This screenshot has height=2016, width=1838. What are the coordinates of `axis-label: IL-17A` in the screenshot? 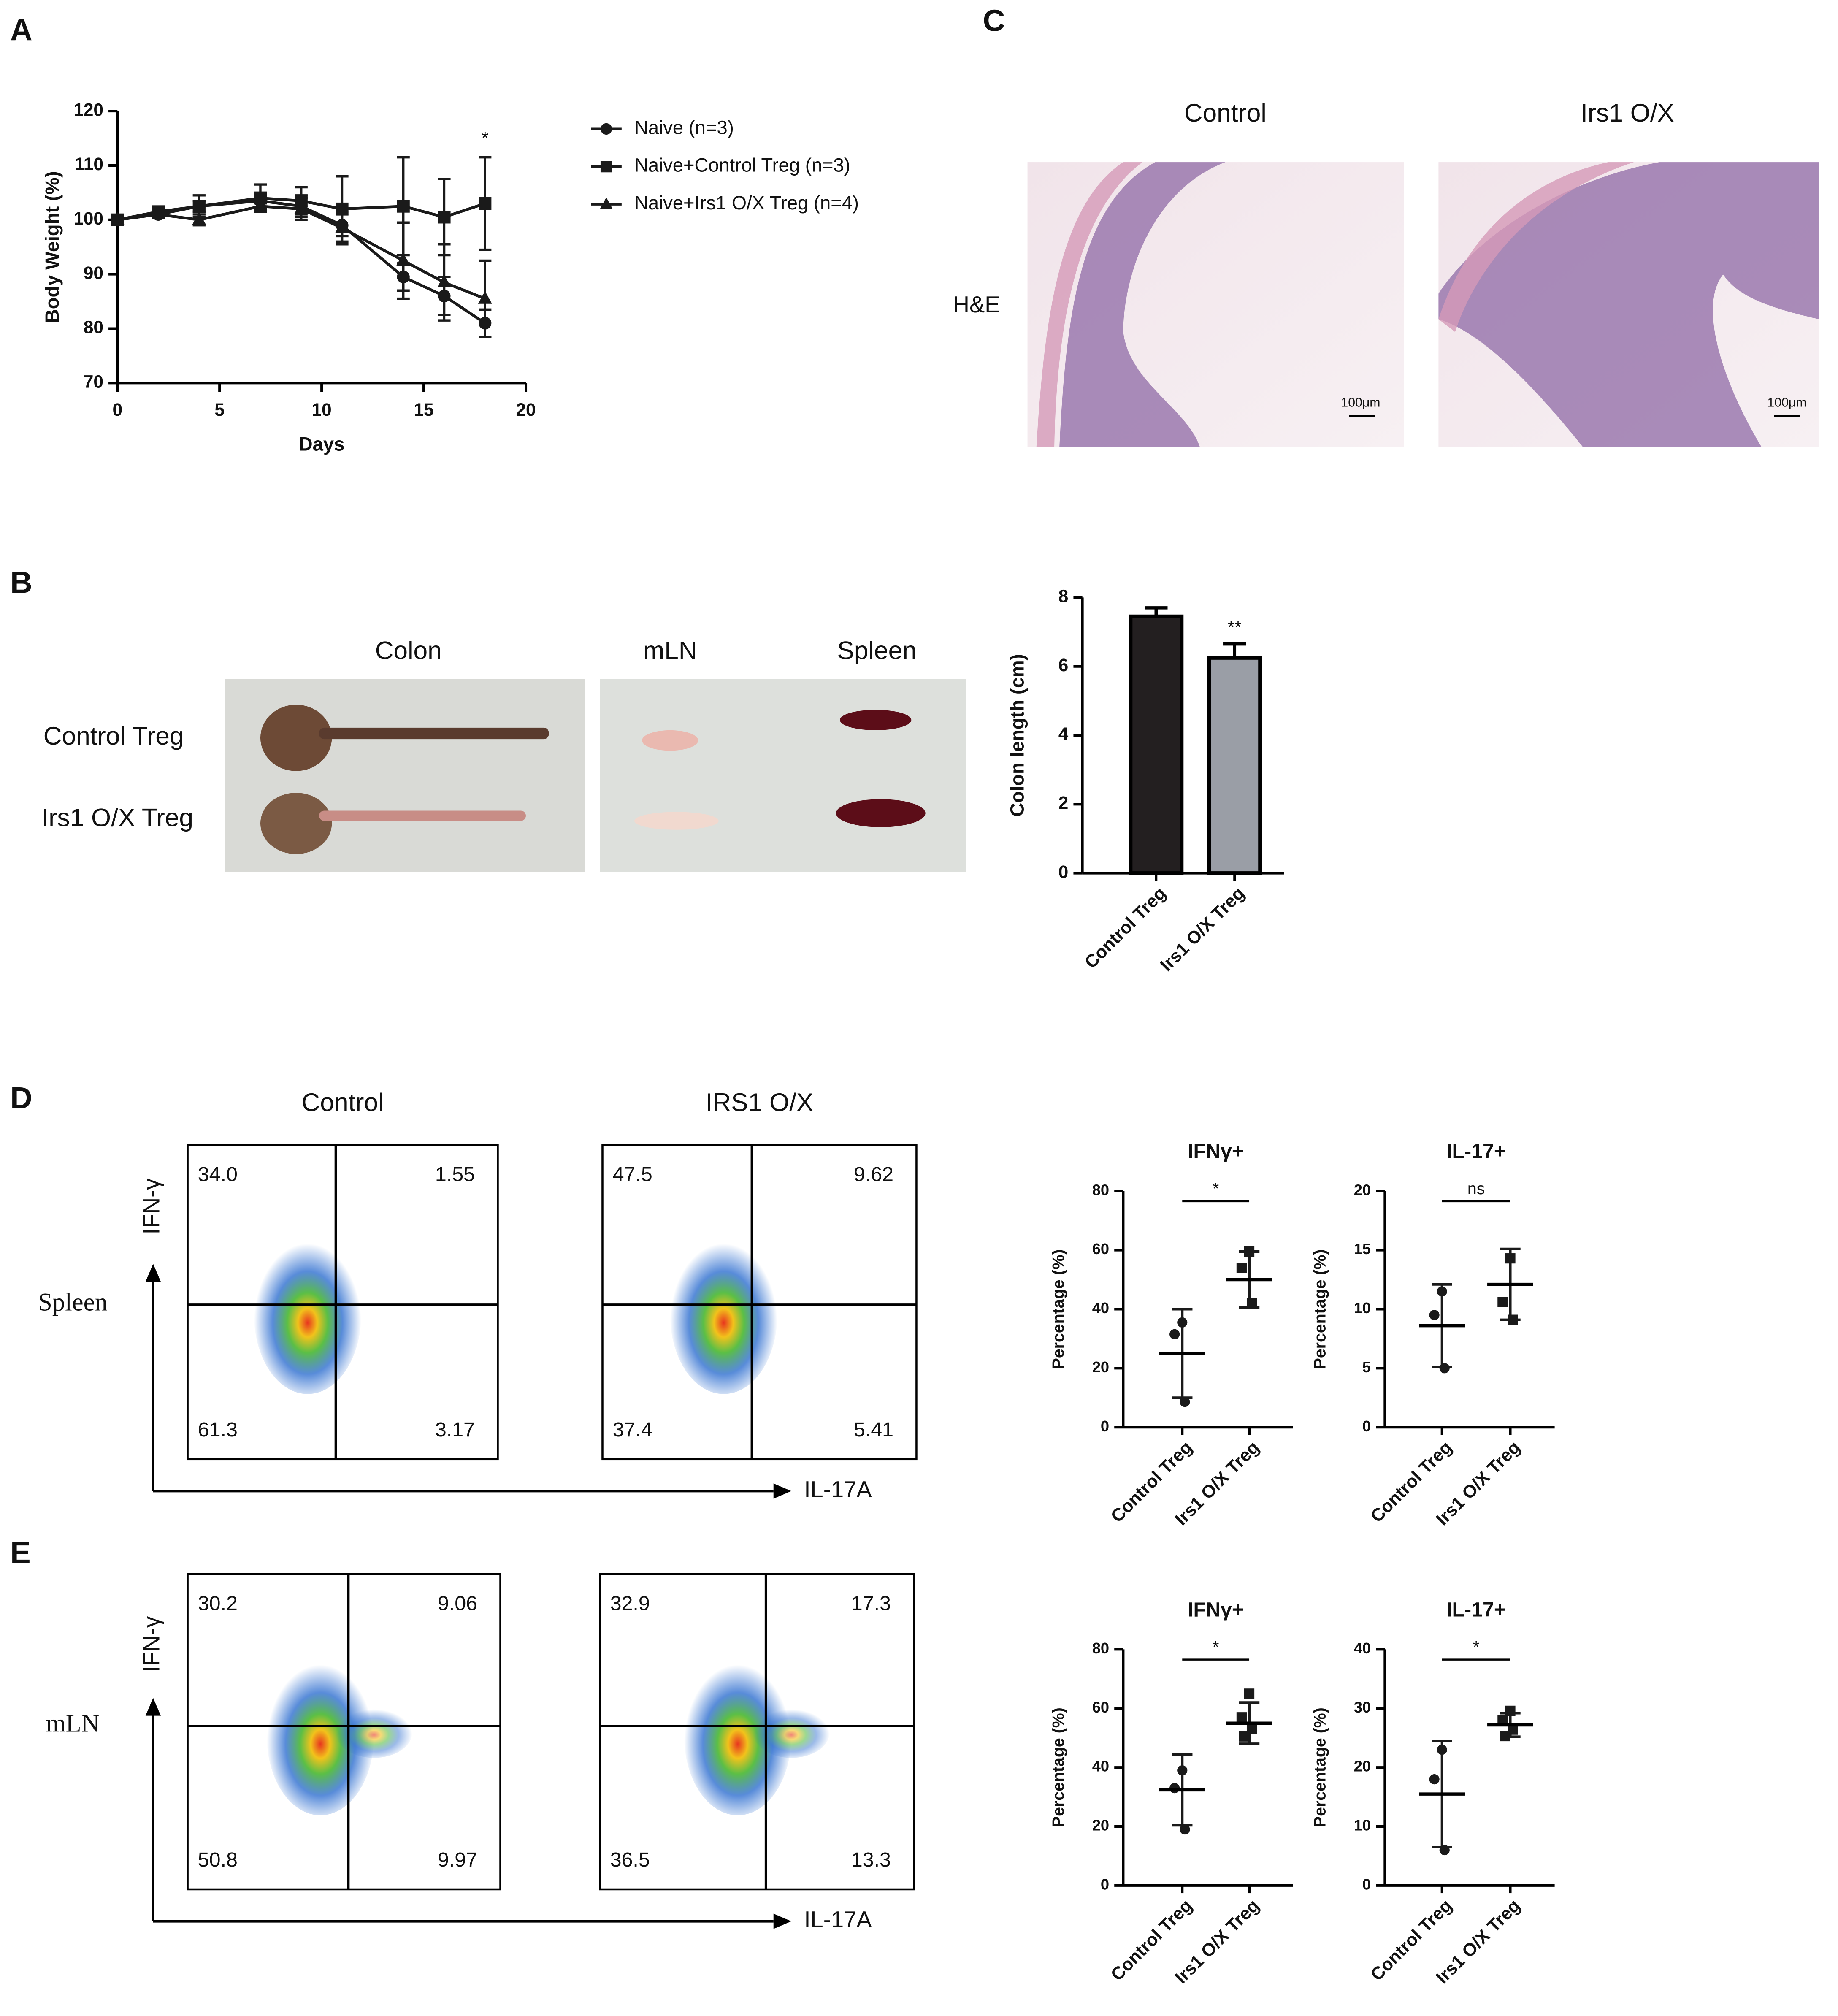 It's located at (838, 1919).